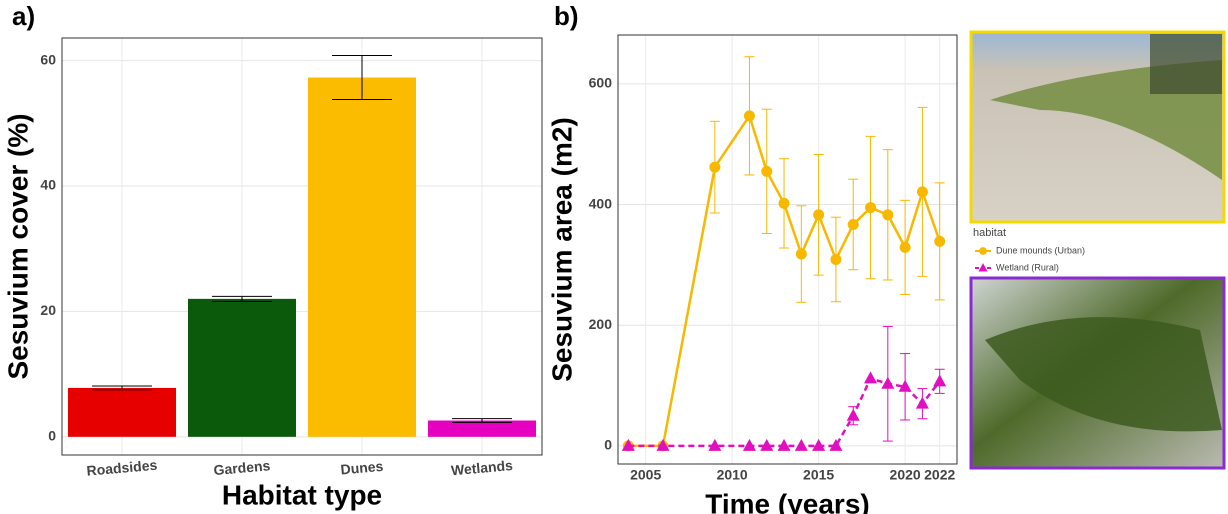 This screenshot has width=1228, height=514. Describe the element at coordinates (481, 467) in the screenshot. I see `x-tick-label: Wetlands` at that location.